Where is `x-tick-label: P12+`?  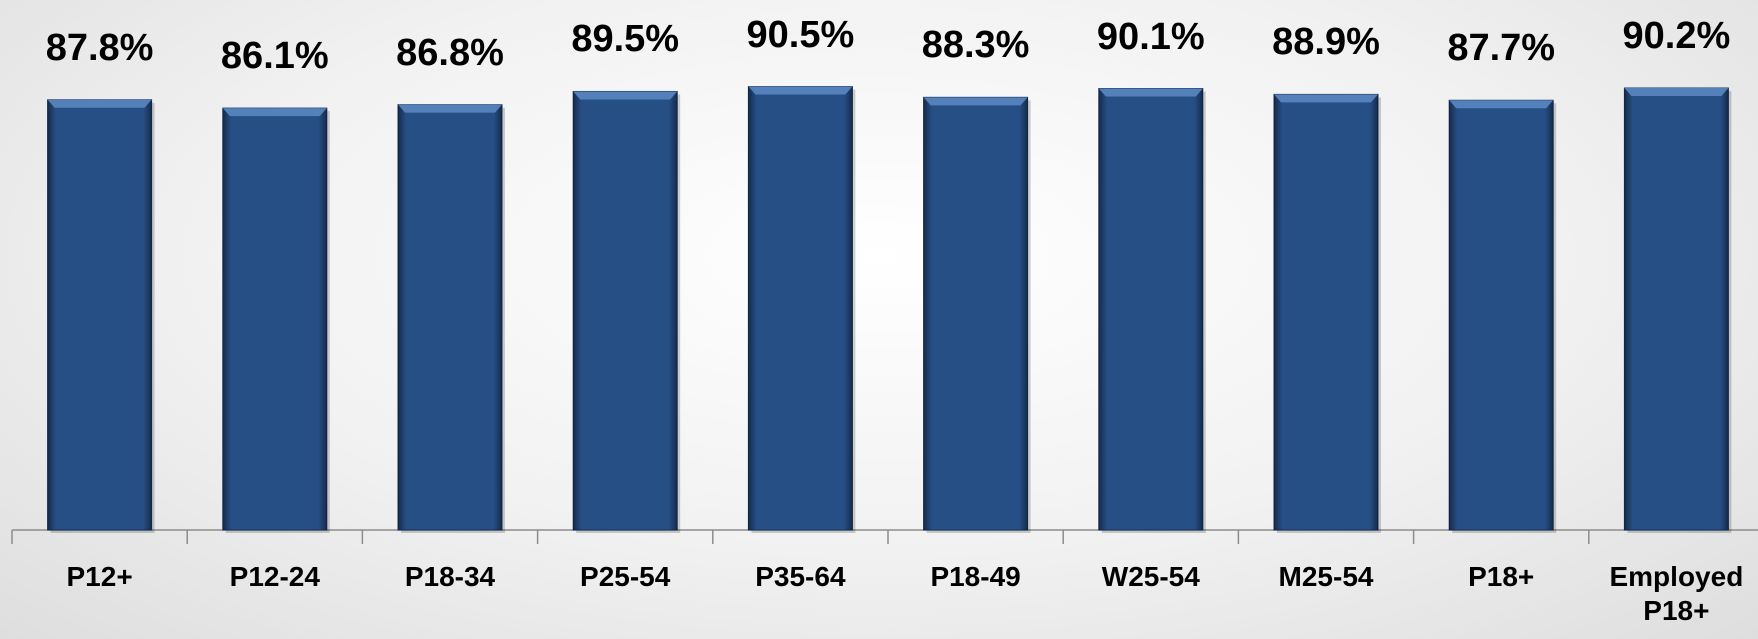
x-tick-label: P12+ is located at coordinates (99, 576).